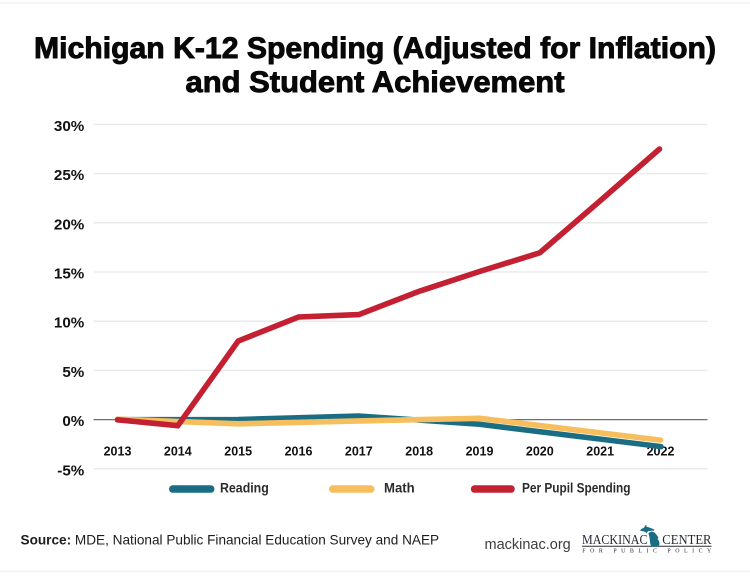 The height and width of the screenshot is (580, 750). Describe the element at coordinates (69, 175) in the screenshot. I see `svg-text: 25%` at that location.